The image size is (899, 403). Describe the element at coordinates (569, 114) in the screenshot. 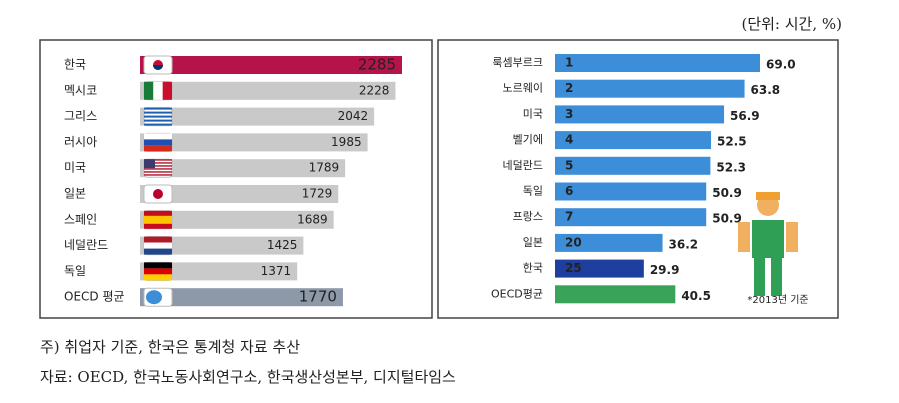

I see `rank-label: 3` at that location.